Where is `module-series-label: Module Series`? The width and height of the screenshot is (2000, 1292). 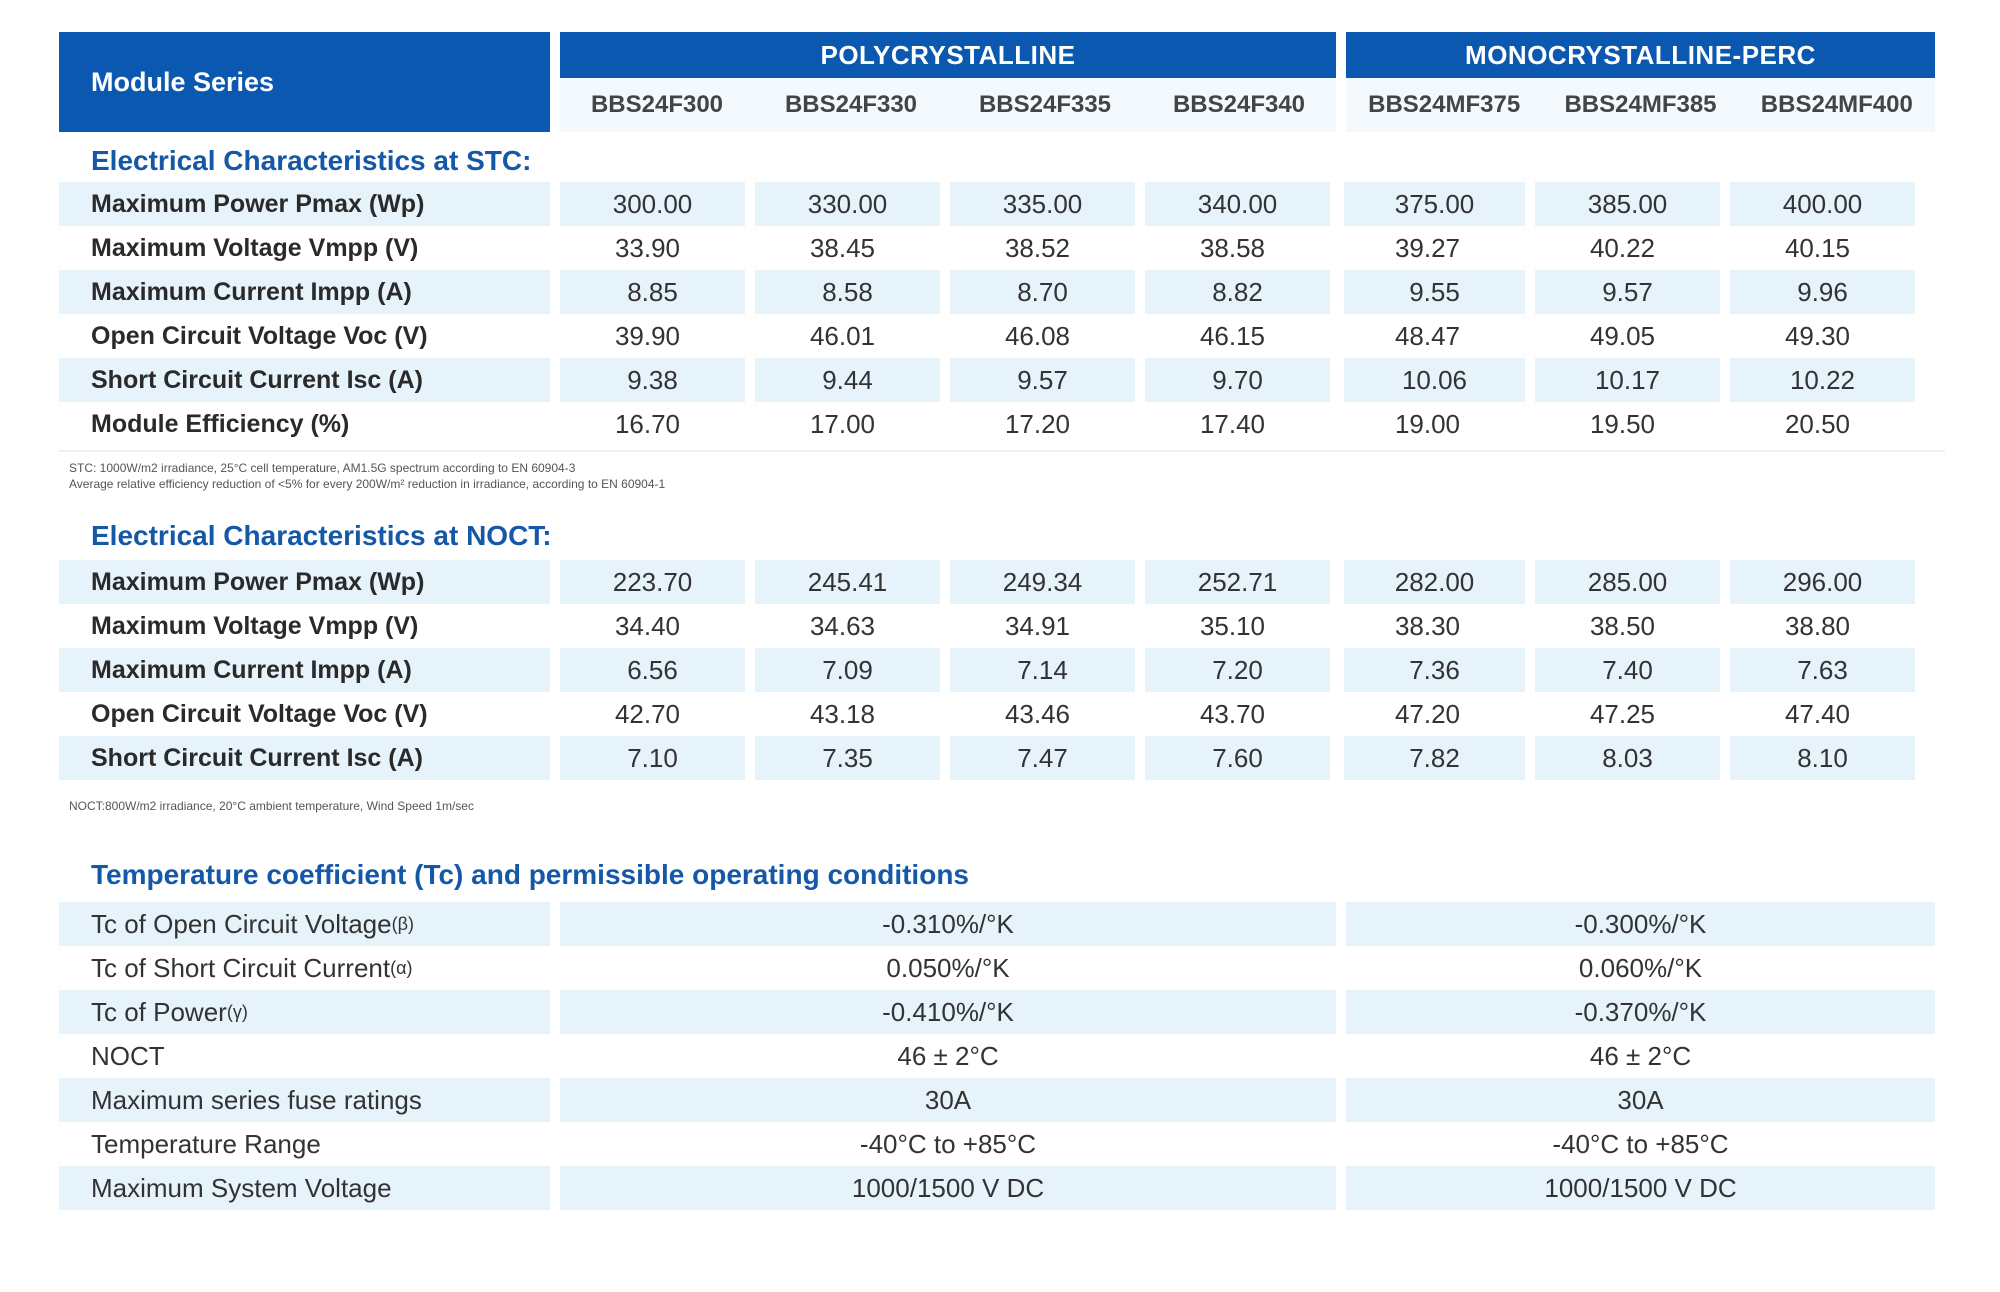 module-series-label: Module Series is located at coordinates (304, 82).